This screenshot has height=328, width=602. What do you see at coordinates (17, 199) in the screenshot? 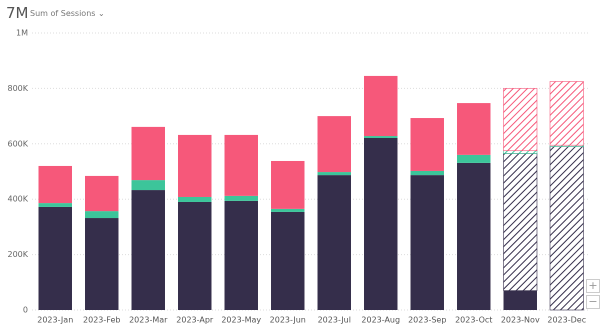
I see `y-tick-label: 400K` at bounding box center [17, 199].